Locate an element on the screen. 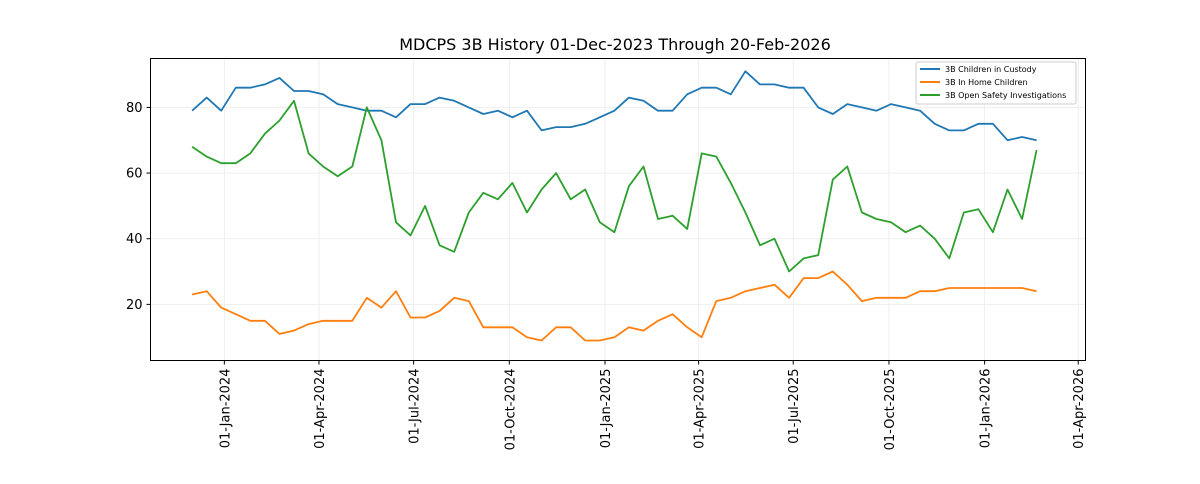  x-tick-label: 01-Apr-2024 is located at coordinates (320, 409).